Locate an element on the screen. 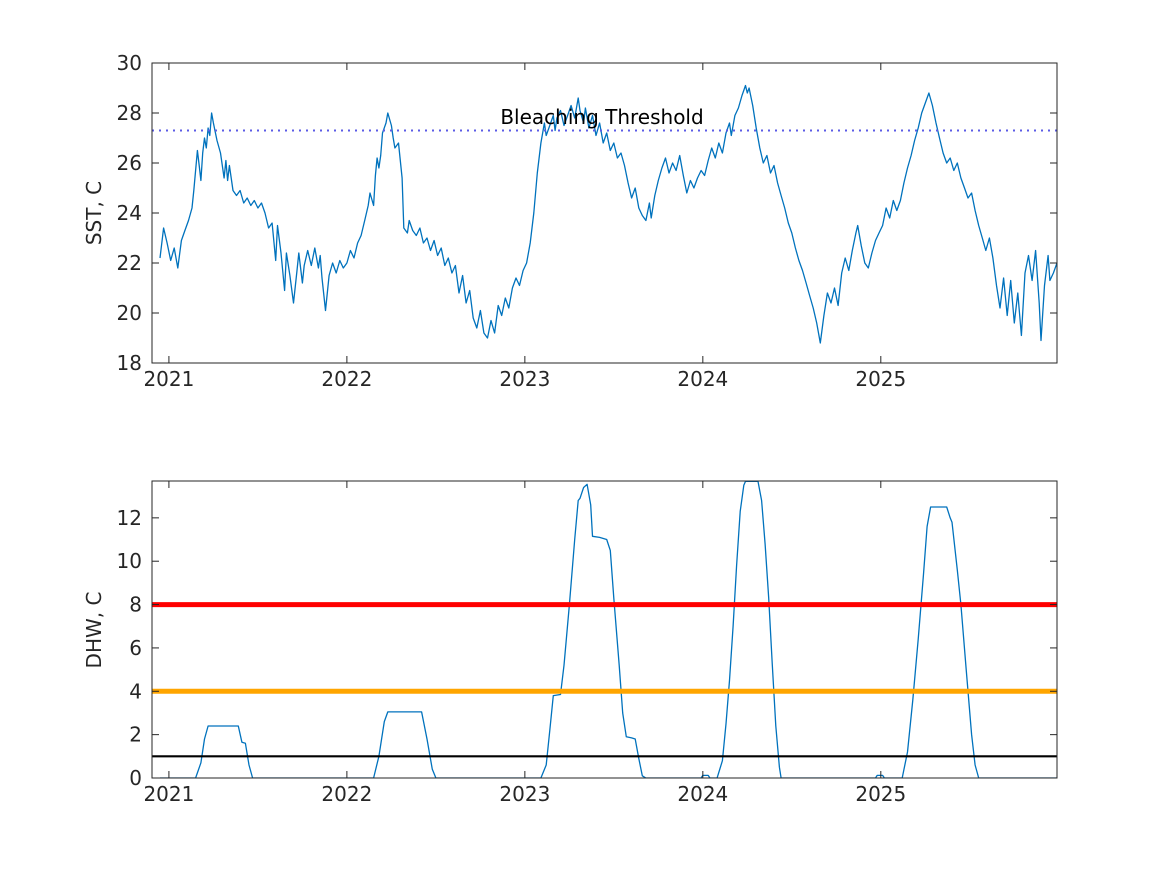  y-tick-label: 10 is located at coordinates (129, 561).